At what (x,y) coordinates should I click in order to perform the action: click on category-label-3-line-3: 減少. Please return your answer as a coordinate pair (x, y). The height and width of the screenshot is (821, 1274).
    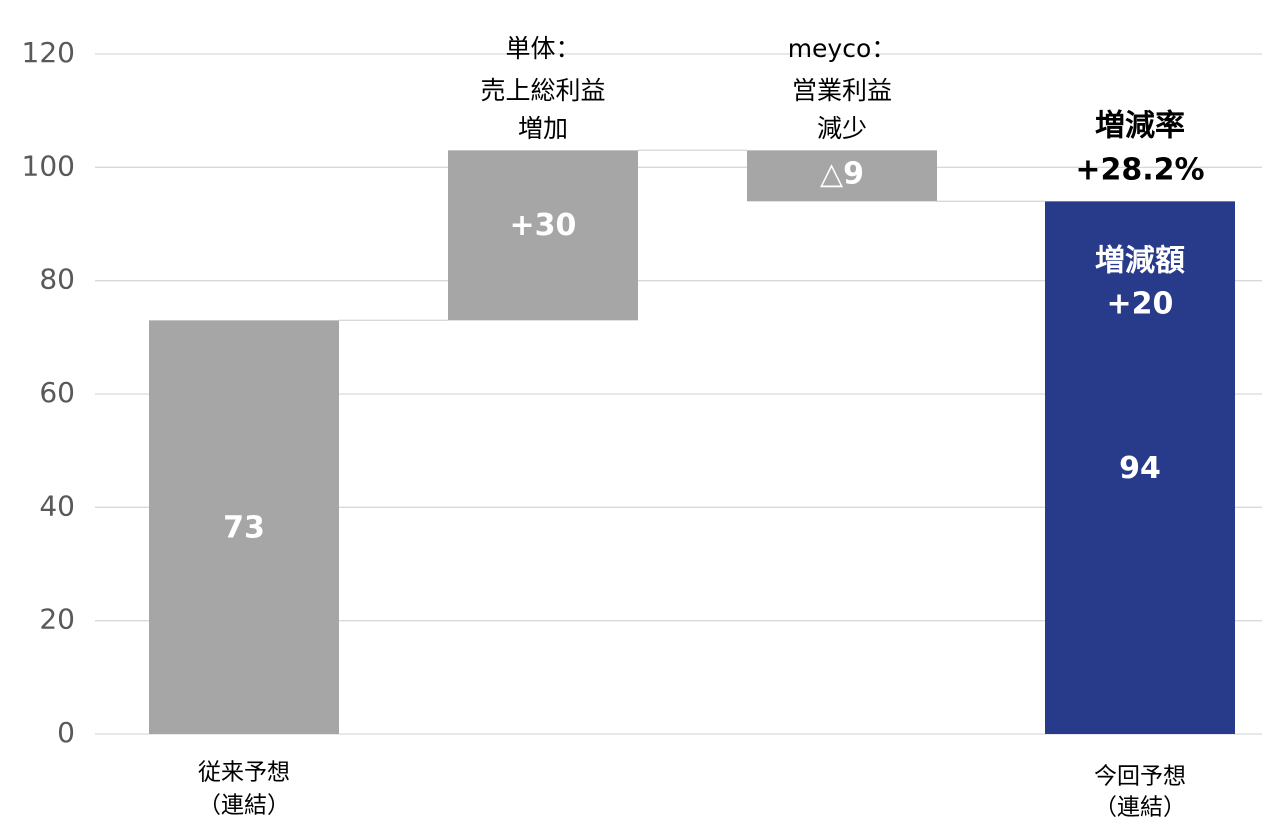
    Looking at the image, I should click on (842, 128).